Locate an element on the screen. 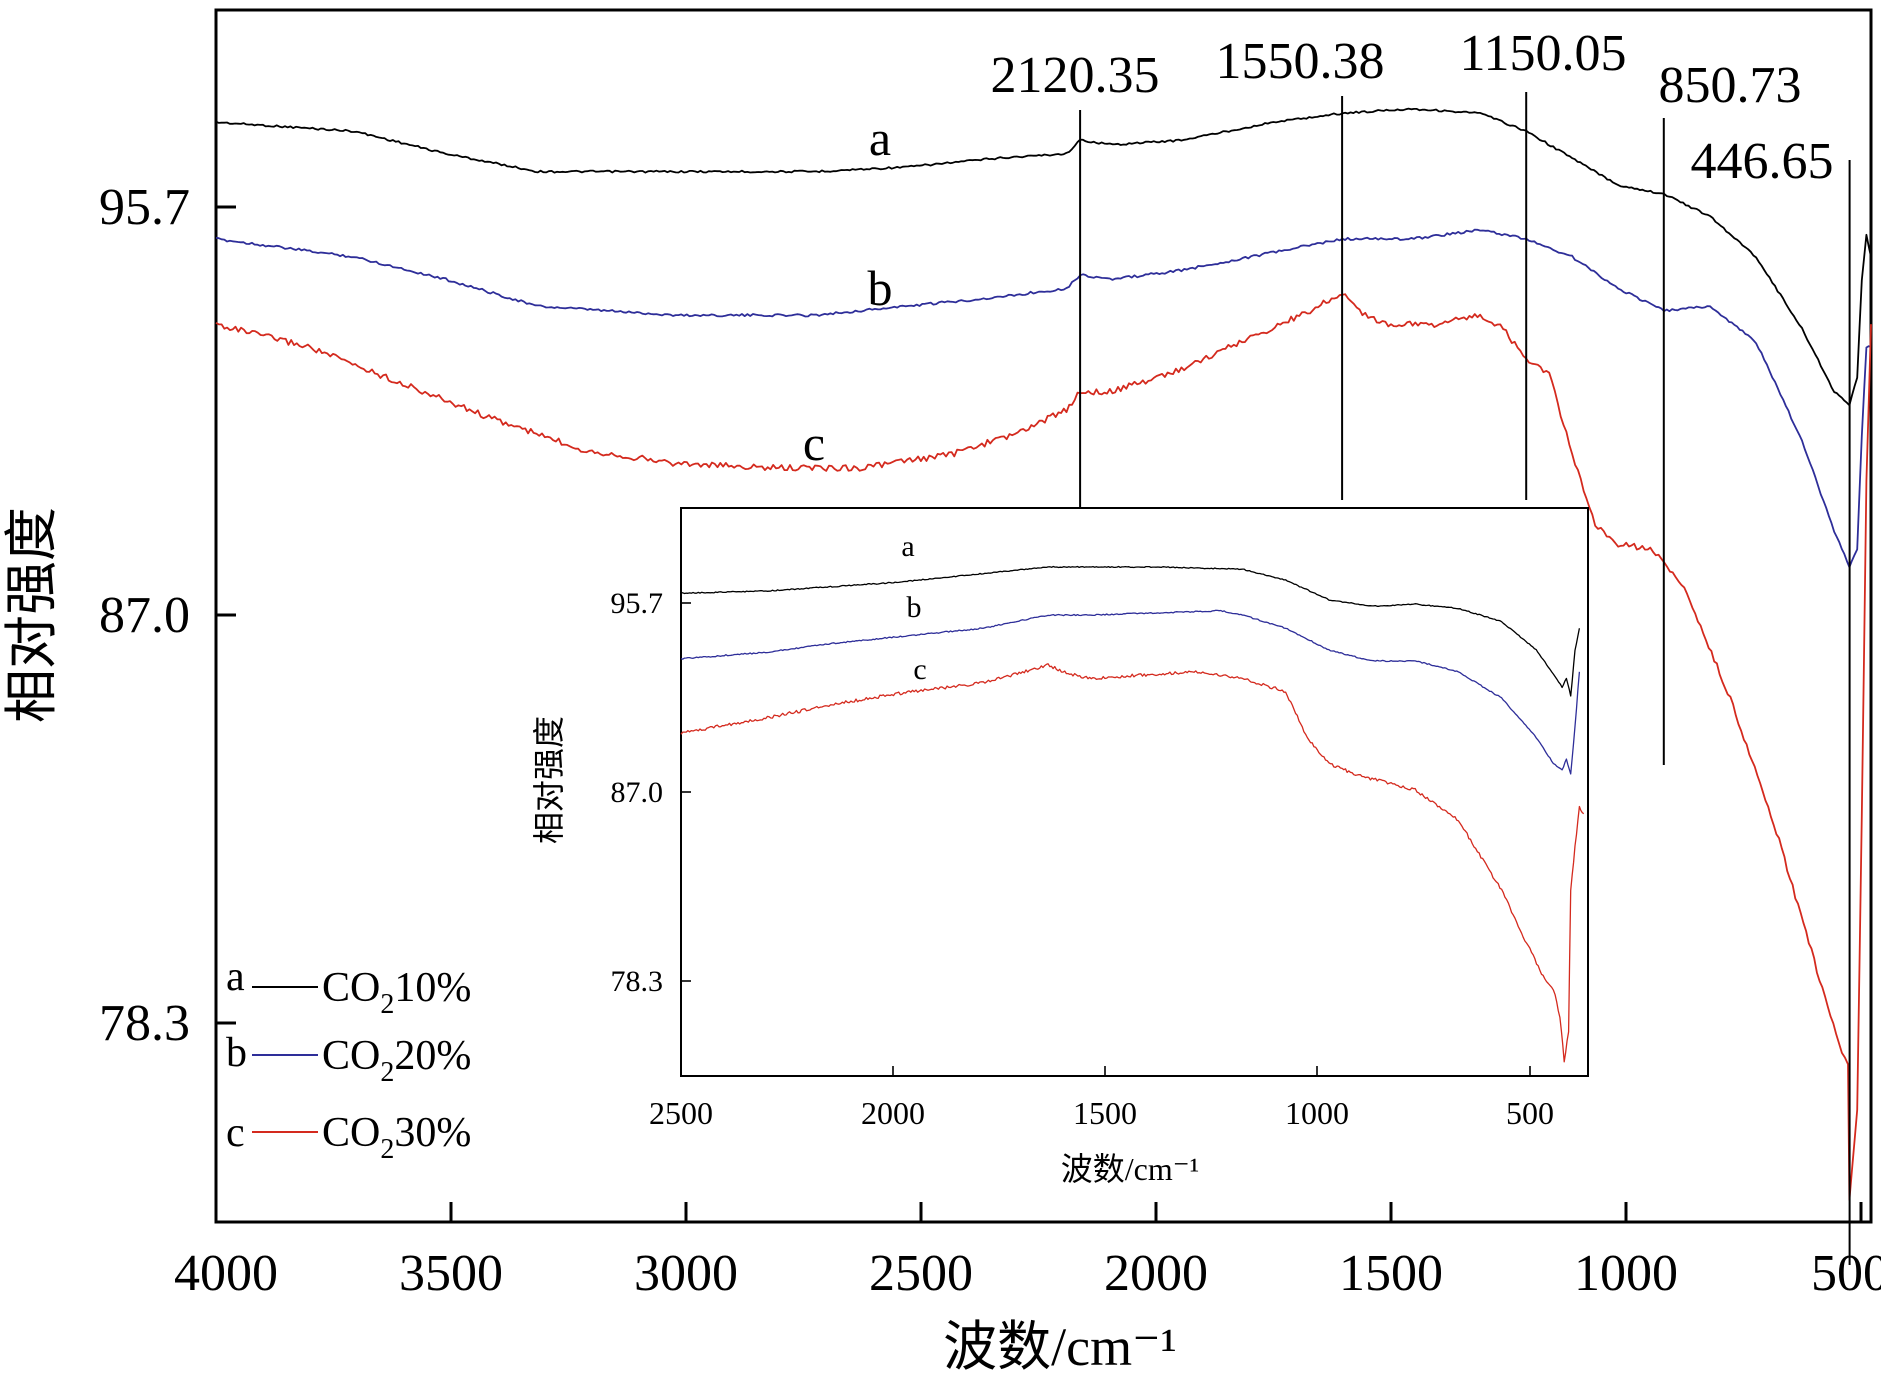  inset-y-tick-label: 95.7 is located at coordinates (637, 603).